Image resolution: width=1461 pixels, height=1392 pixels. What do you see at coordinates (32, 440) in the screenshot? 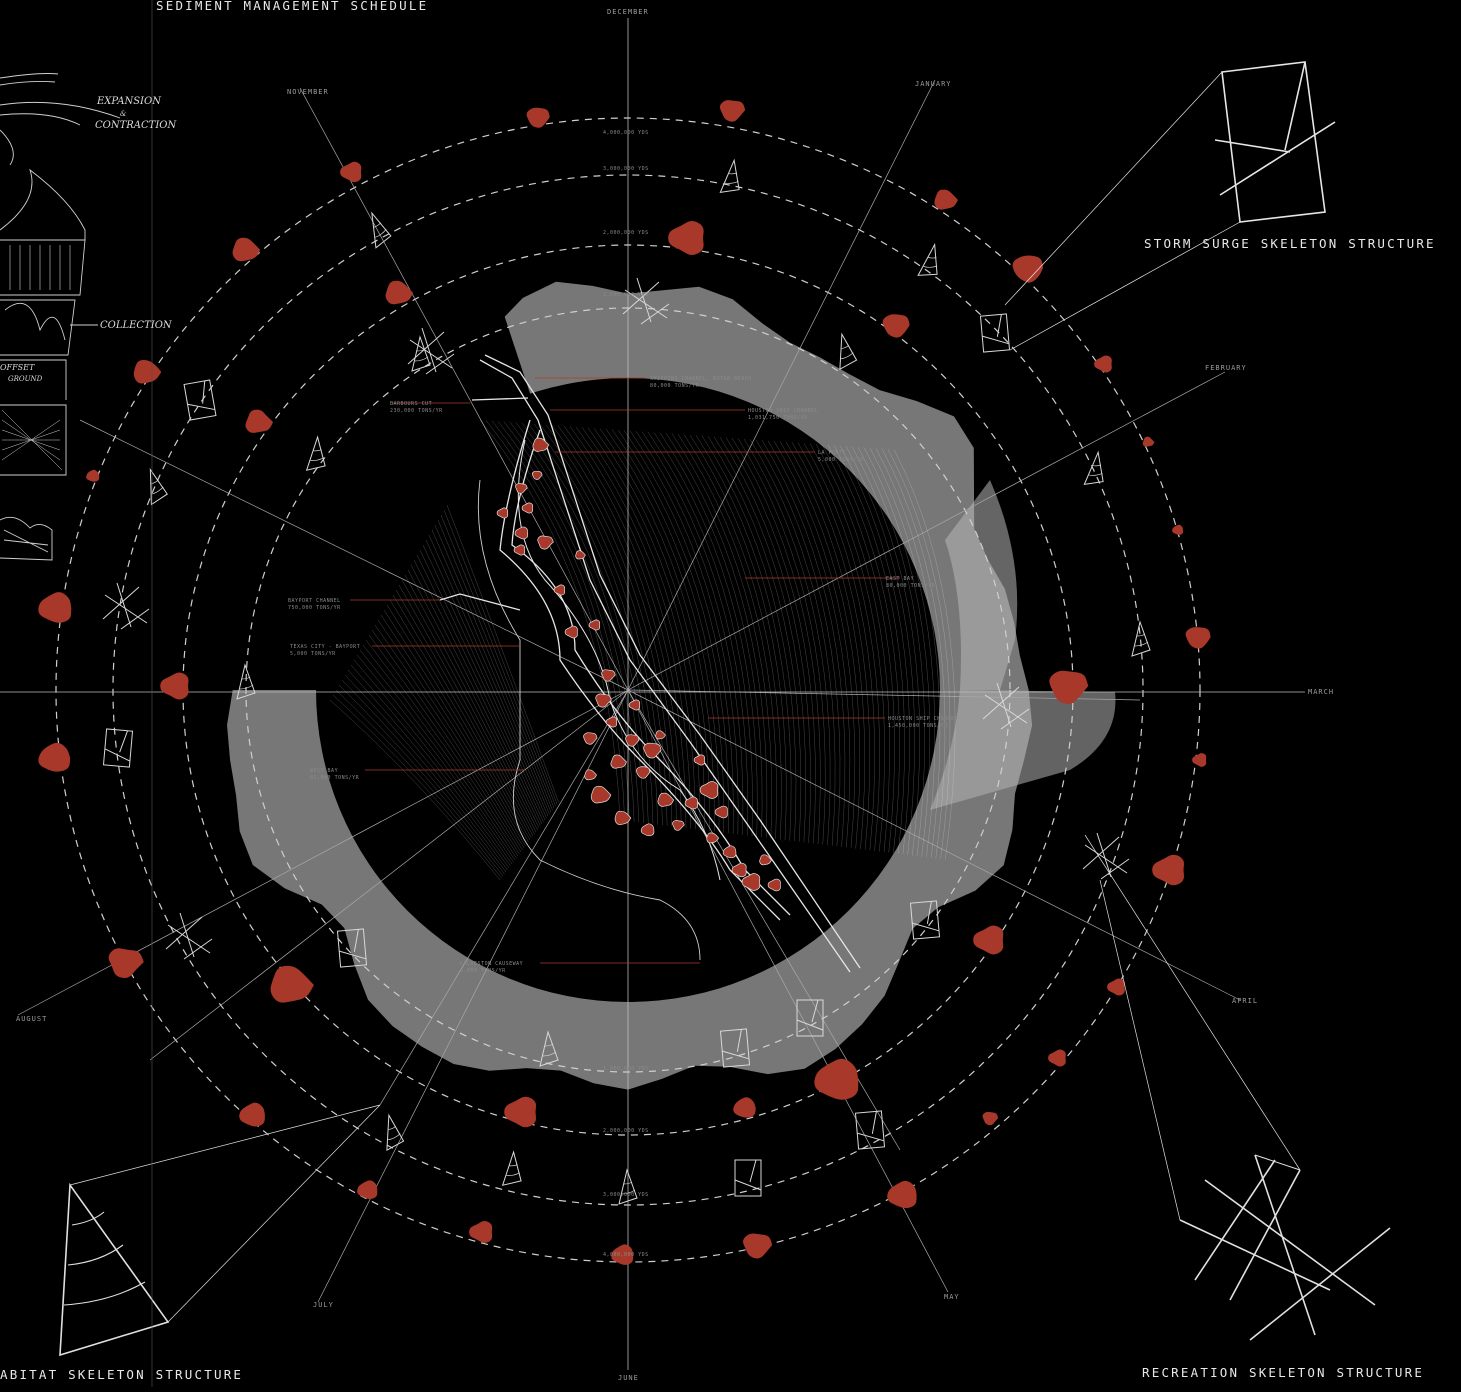
I see `sketch-box-hatch` at bounding box center [32, 440].